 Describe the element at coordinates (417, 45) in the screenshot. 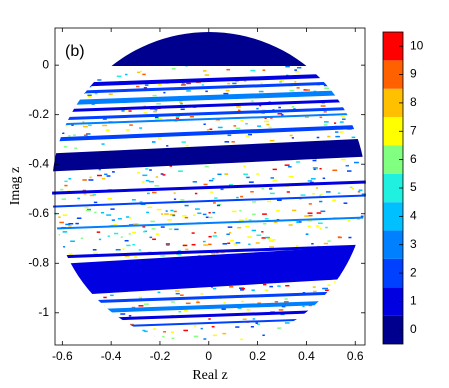

I see `colorbar-tick-label: 10` at that location.